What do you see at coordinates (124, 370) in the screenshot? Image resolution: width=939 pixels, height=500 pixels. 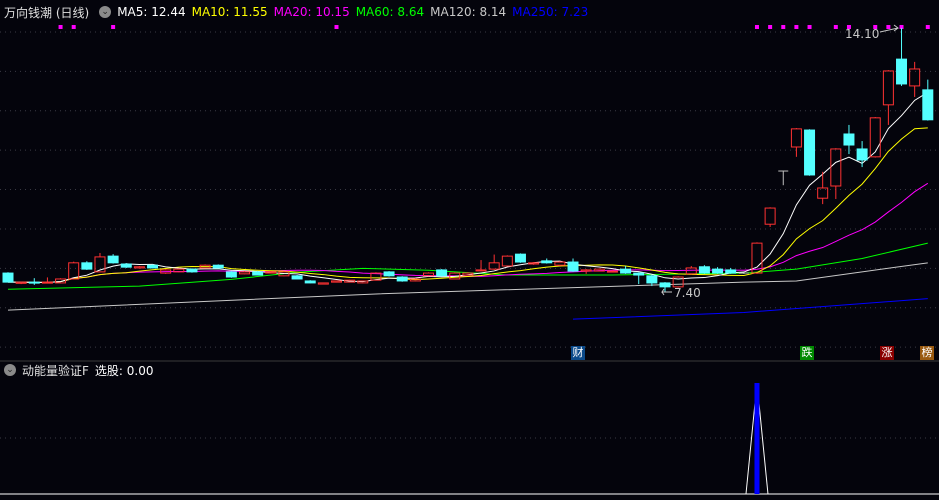 I see `indicator-value: 选股: 0.00` at bounding box center [124, 370].